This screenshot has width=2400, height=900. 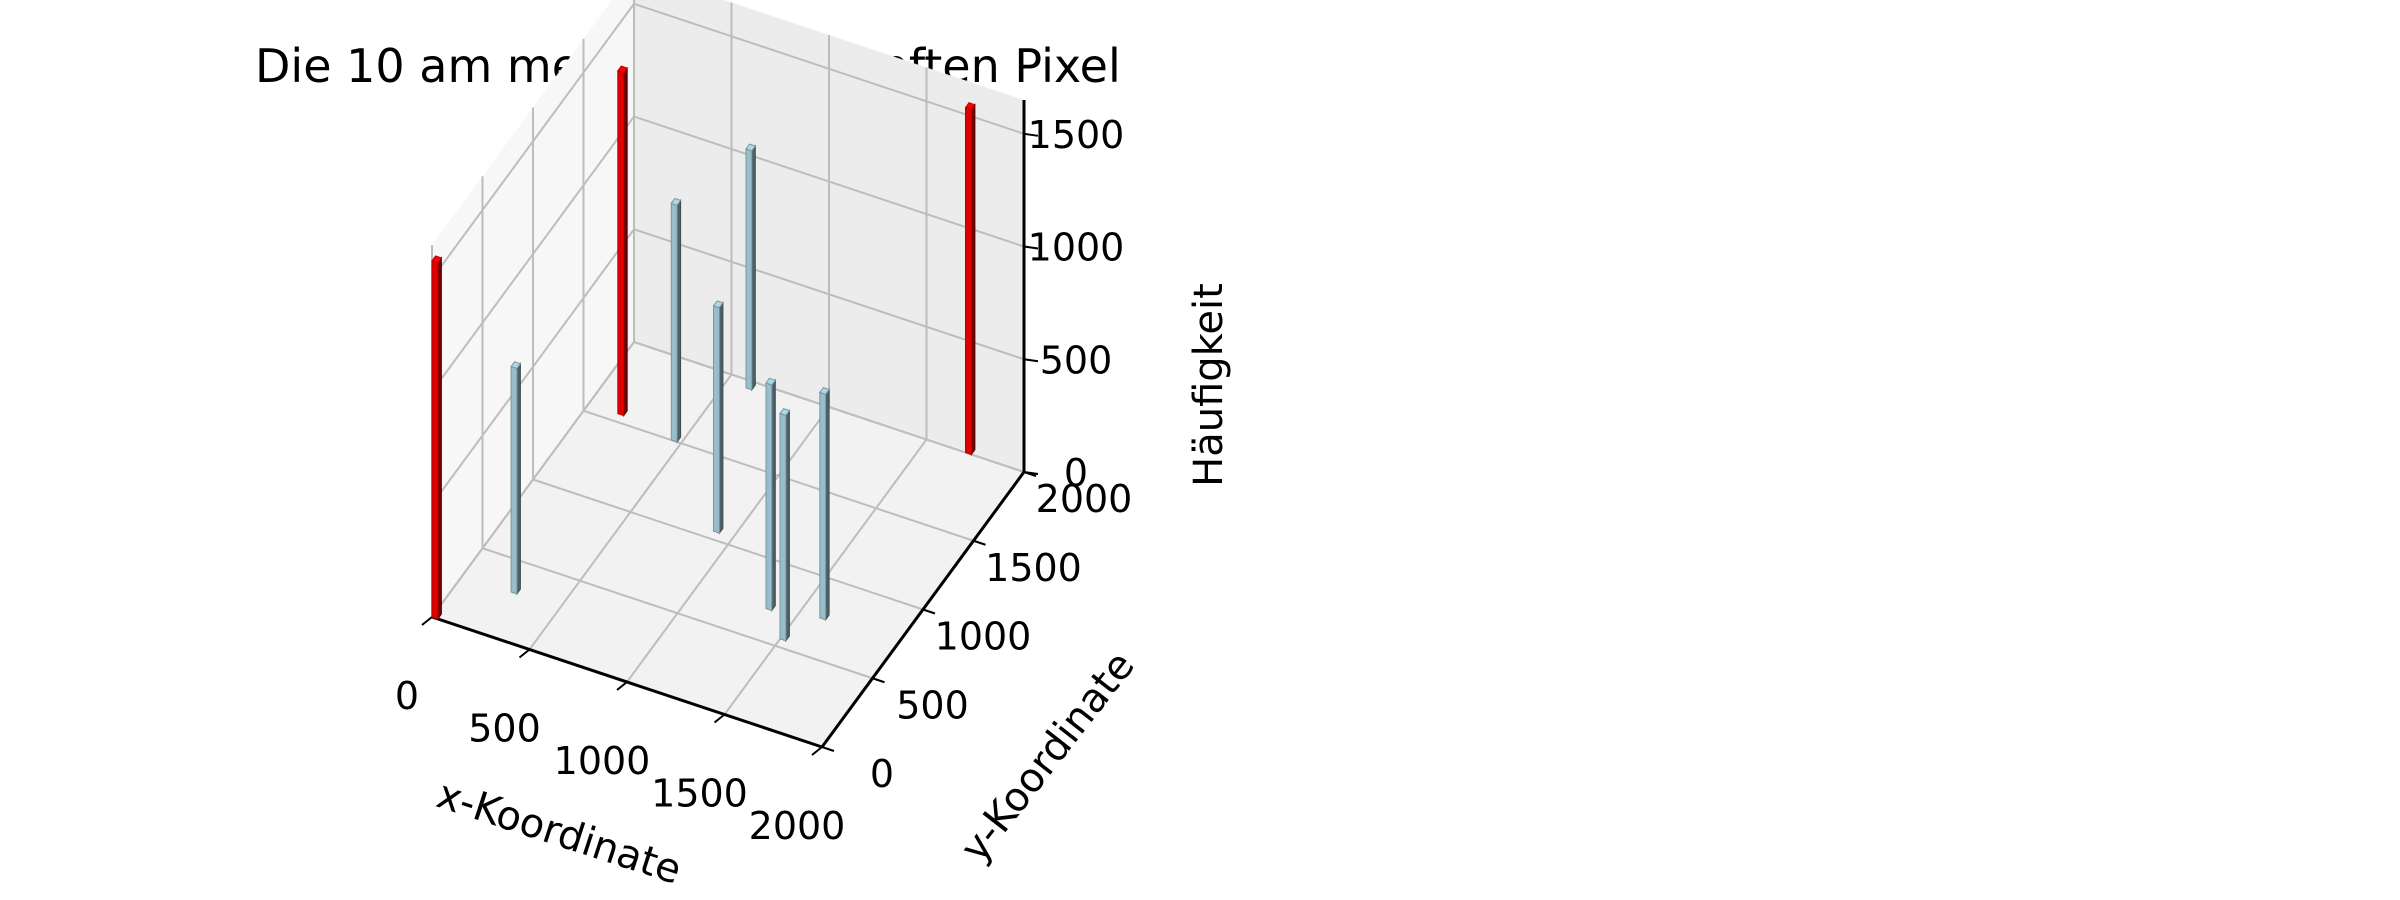 I want to click on y-tick-label: 1500, so click(x=1033, y=568).